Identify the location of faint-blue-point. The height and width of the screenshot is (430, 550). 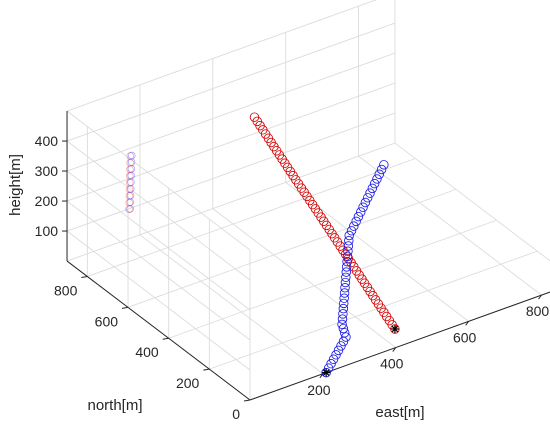
(132, 155).